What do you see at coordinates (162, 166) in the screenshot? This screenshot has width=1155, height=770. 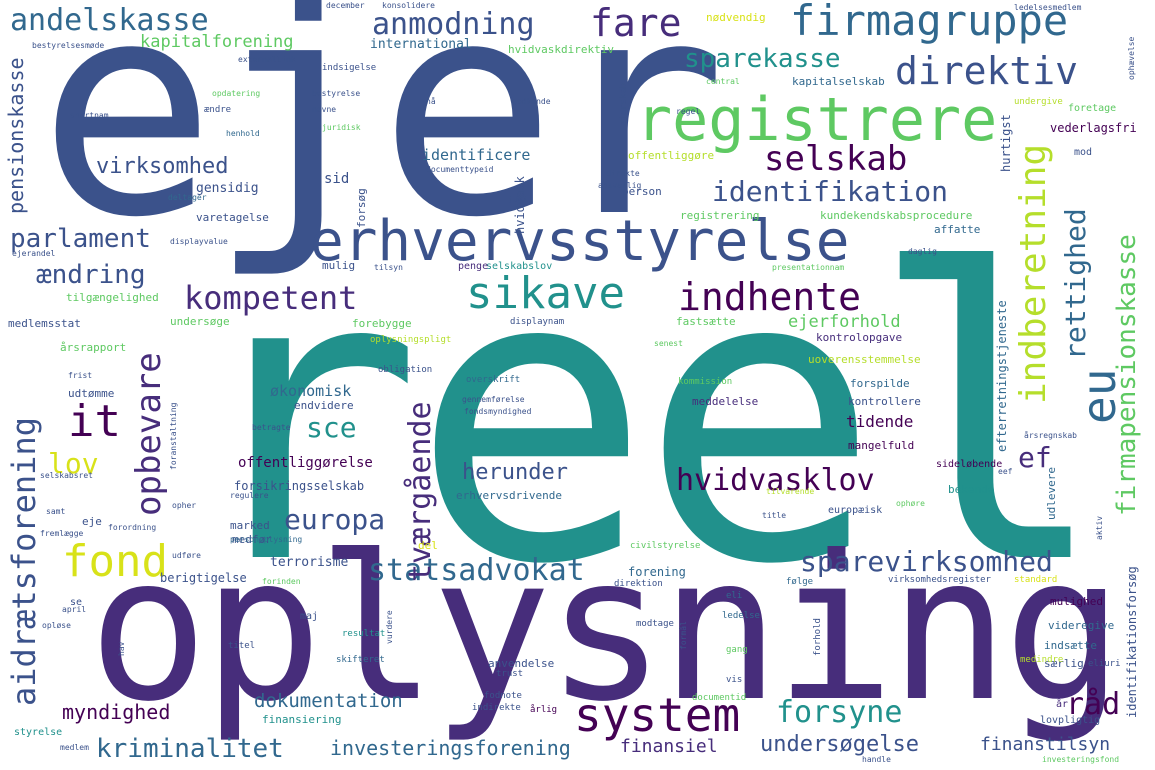 I see `word: virksomhed` at bounding box center [162, 166].